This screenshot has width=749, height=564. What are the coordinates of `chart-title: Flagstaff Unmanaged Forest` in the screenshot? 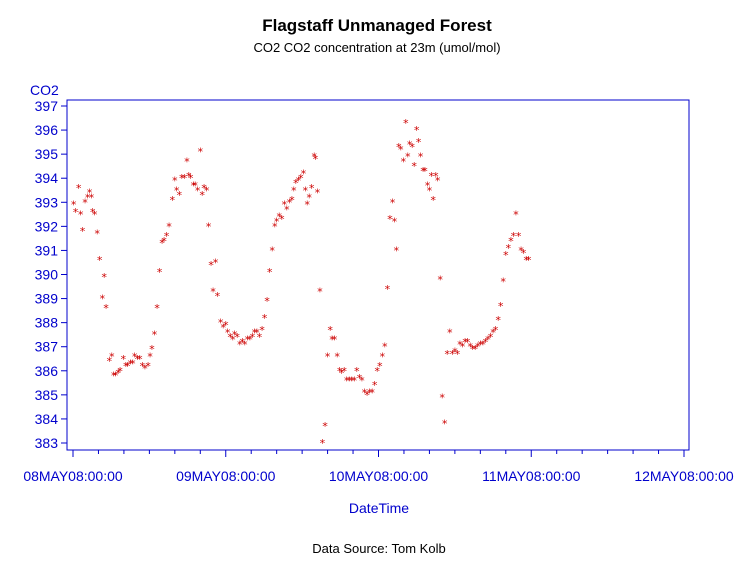 It's located at (377, 25).